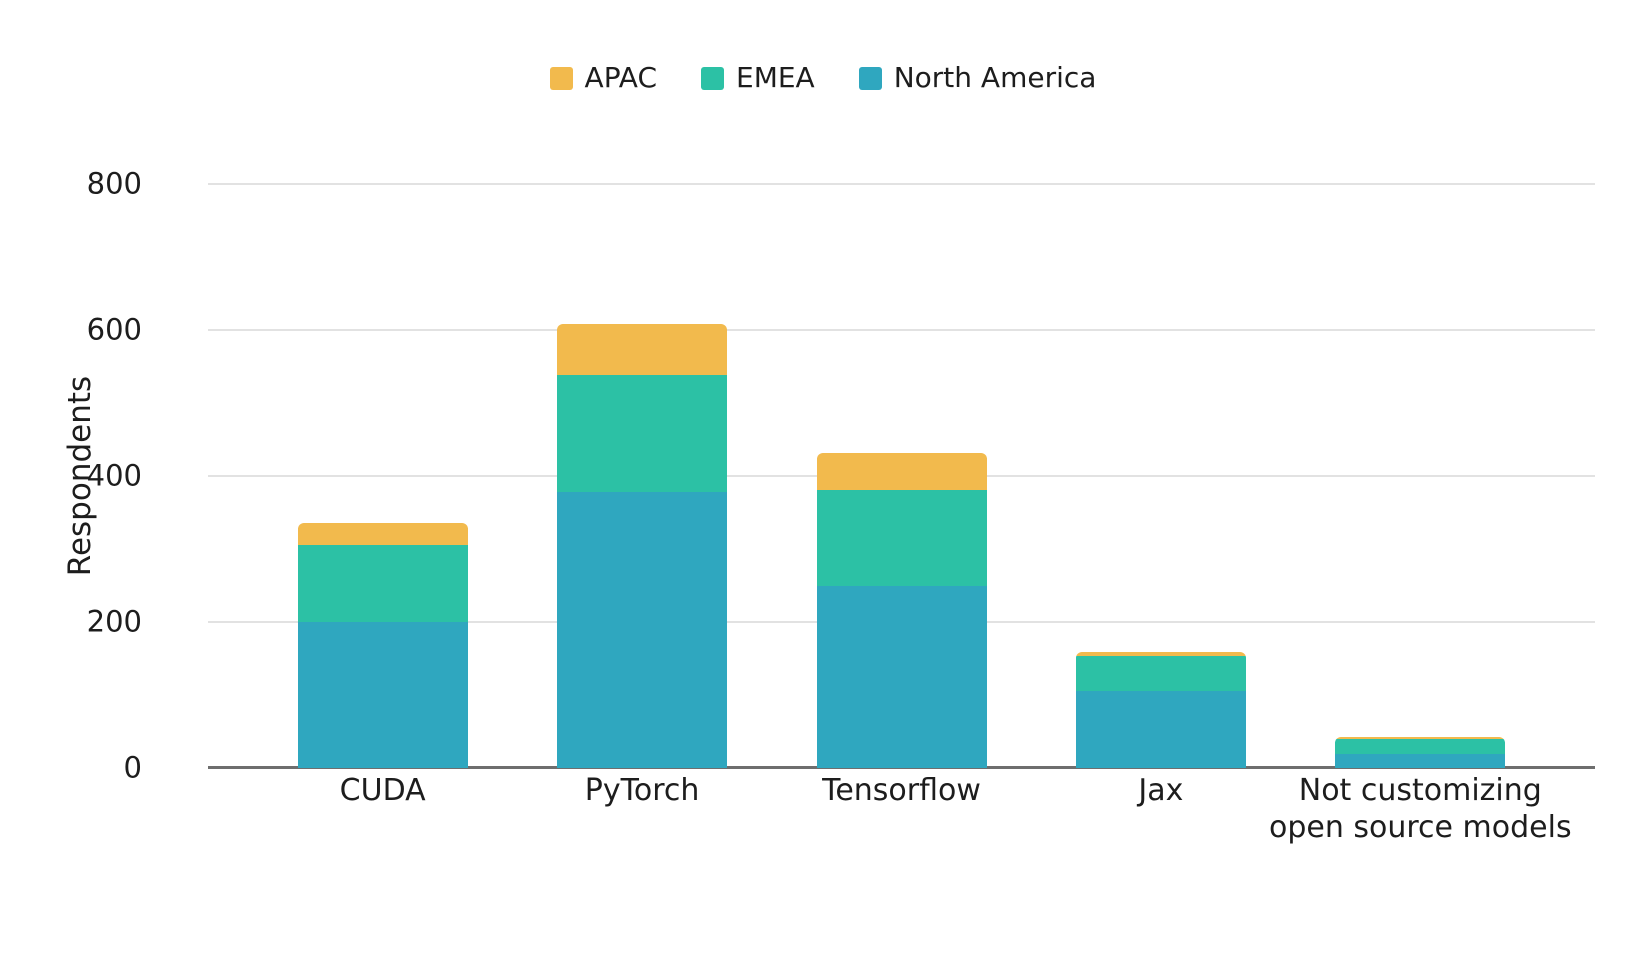 The image size is (1646, 954). Describe the element at coordinates (114, 183) in the screenshot. I see `y-tick-label-800: 800` at that location.